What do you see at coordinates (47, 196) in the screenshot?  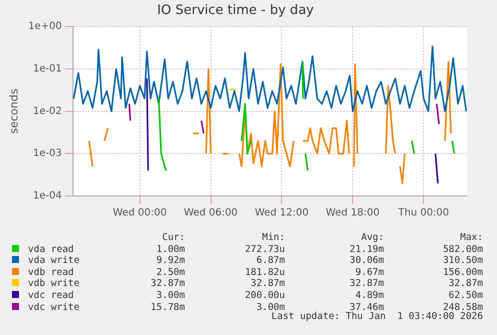 I see `y-tick-label: 1e-04` at bounding box center [47, 196].